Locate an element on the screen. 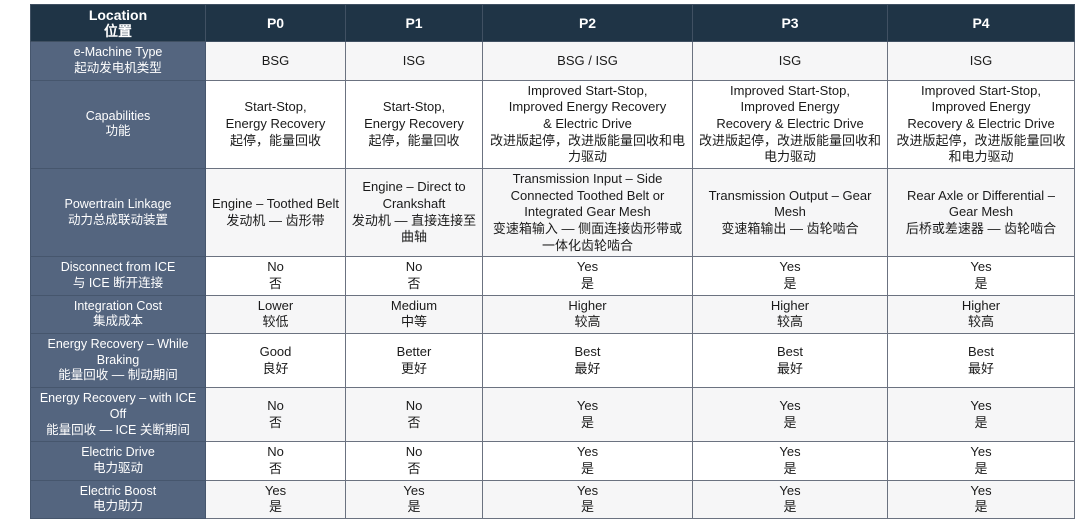 This screenshot has width=1080, height=523. header-label-p4: P4 is located at coordinates (981, 23).